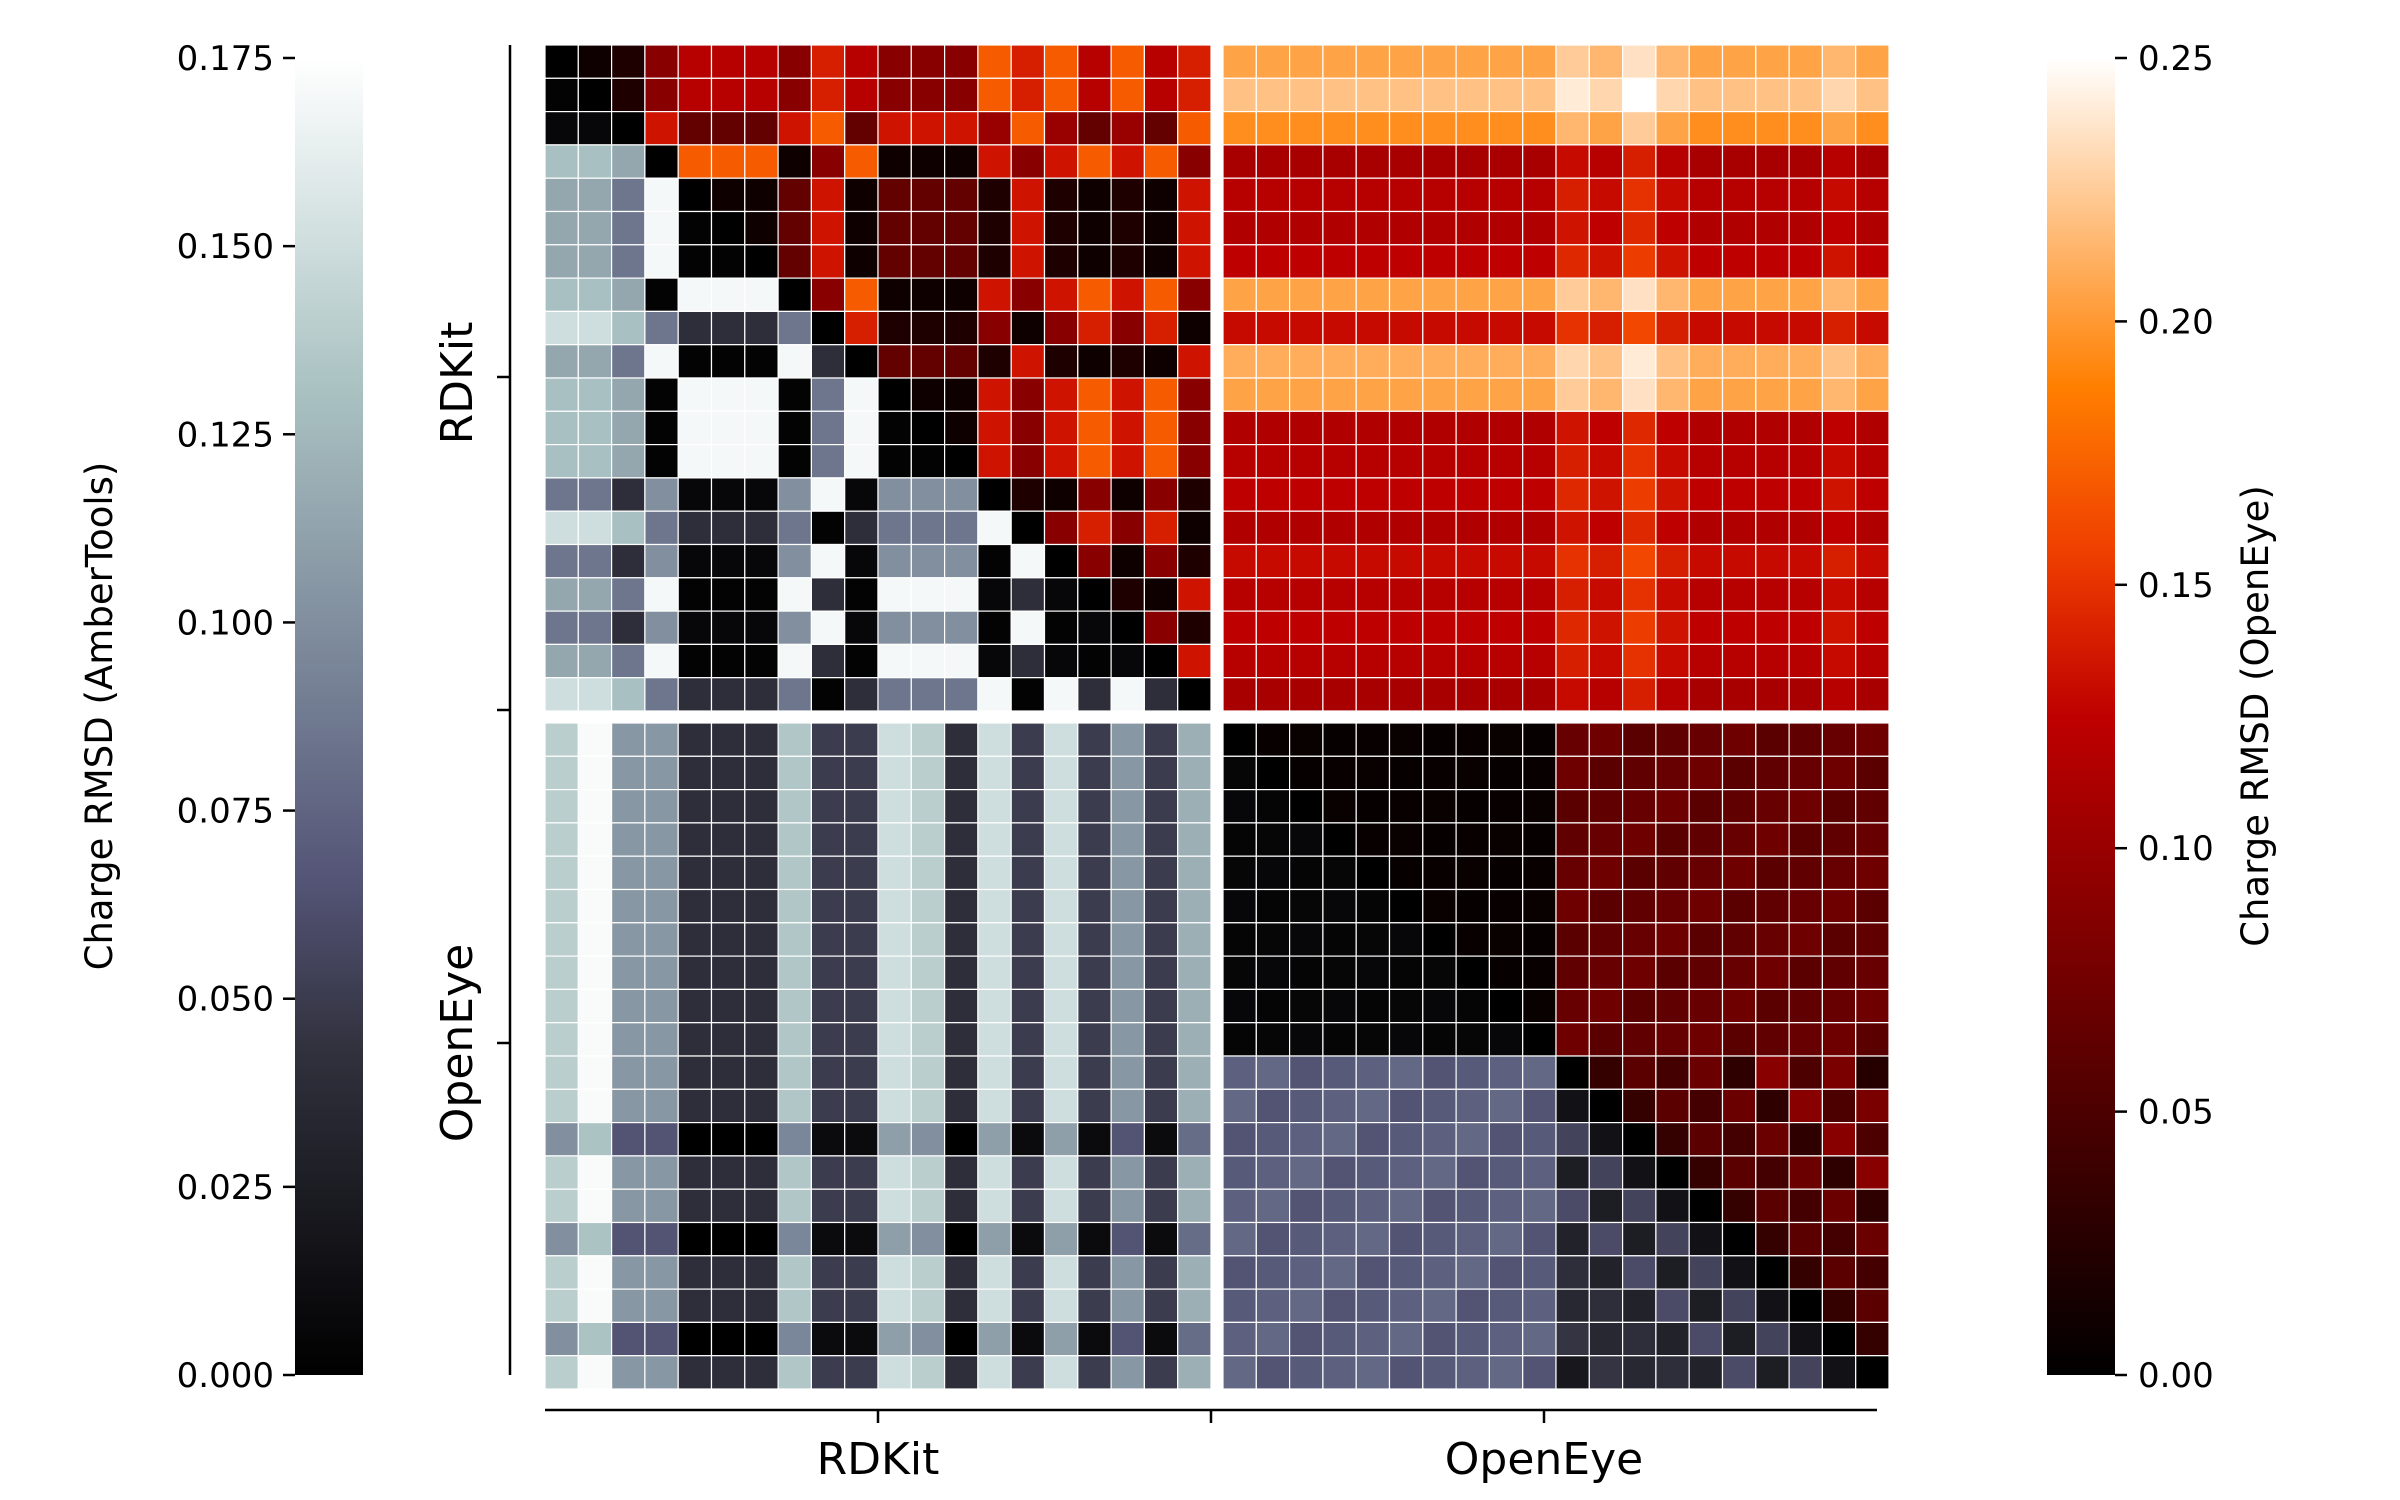  What do you see at coordinates (2176, 1113) in the screenshot?
I see `colorbar-tick-label: 0.05` at bounding box center [2176, 1113].